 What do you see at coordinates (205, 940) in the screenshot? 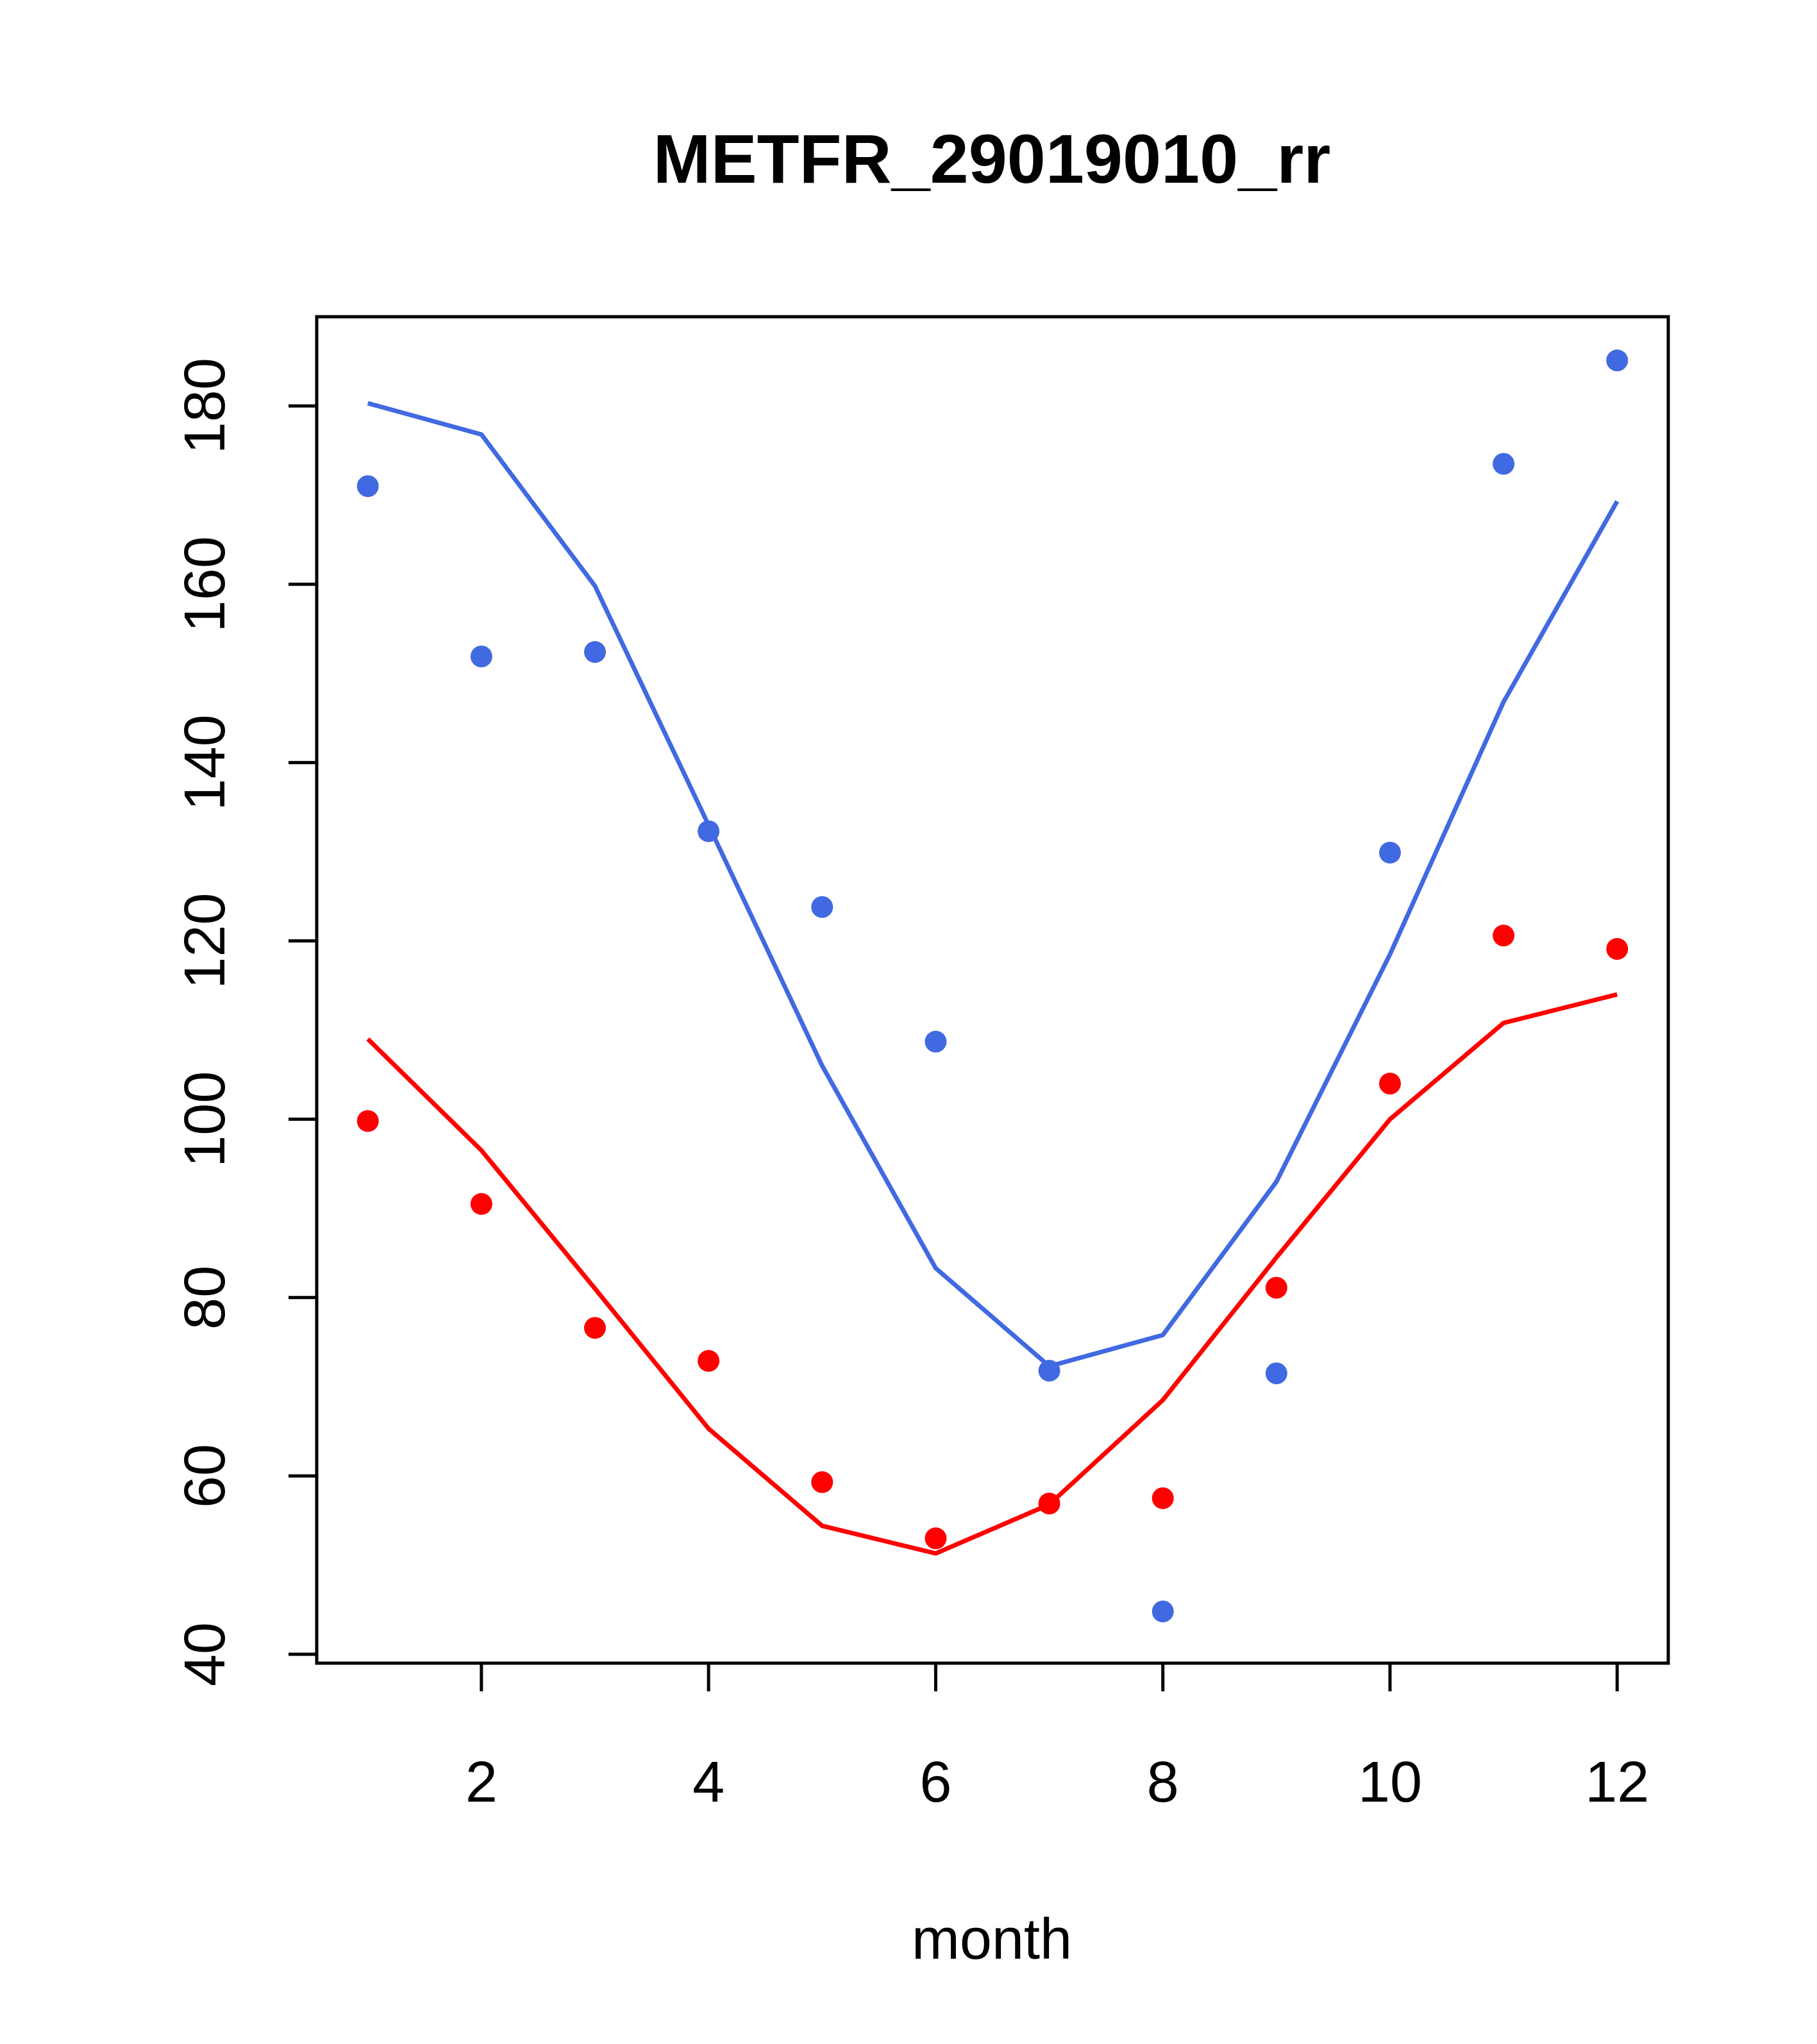
I see `y-tick-label: 120` at bounding box center [205, 940].